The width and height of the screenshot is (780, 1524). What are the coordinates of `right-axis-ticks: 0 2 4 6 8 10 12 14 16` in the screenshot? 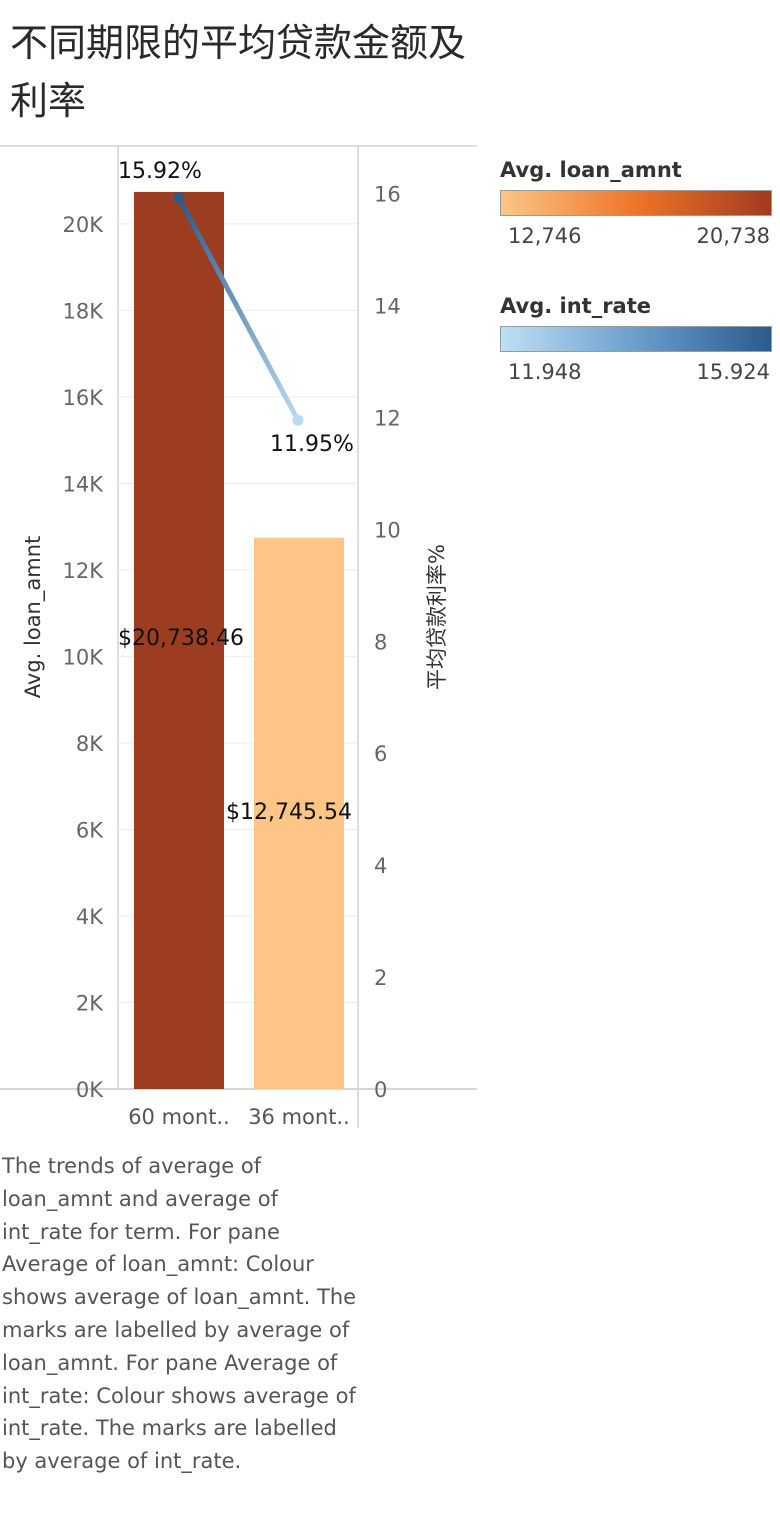 It's located at (387, 642).